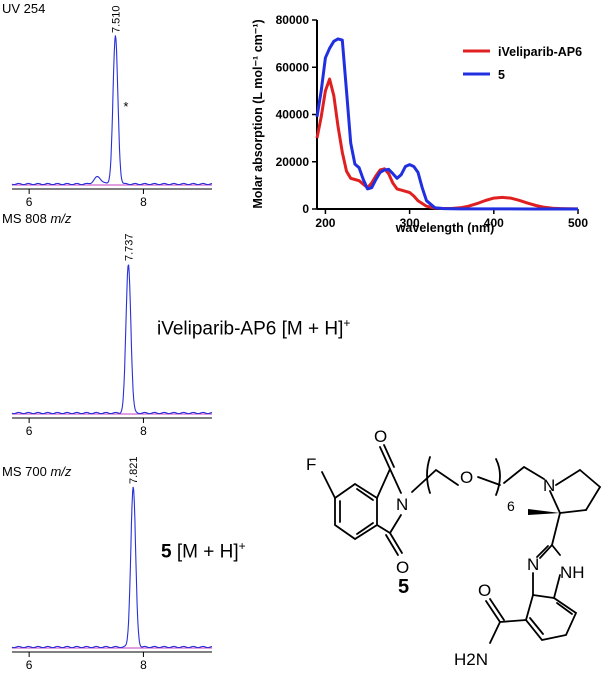 The image size is (613, 680). Describe the element at coordinates (24, 8) in the screenshot. I see `uv-panel-title: UV 254` at that location.